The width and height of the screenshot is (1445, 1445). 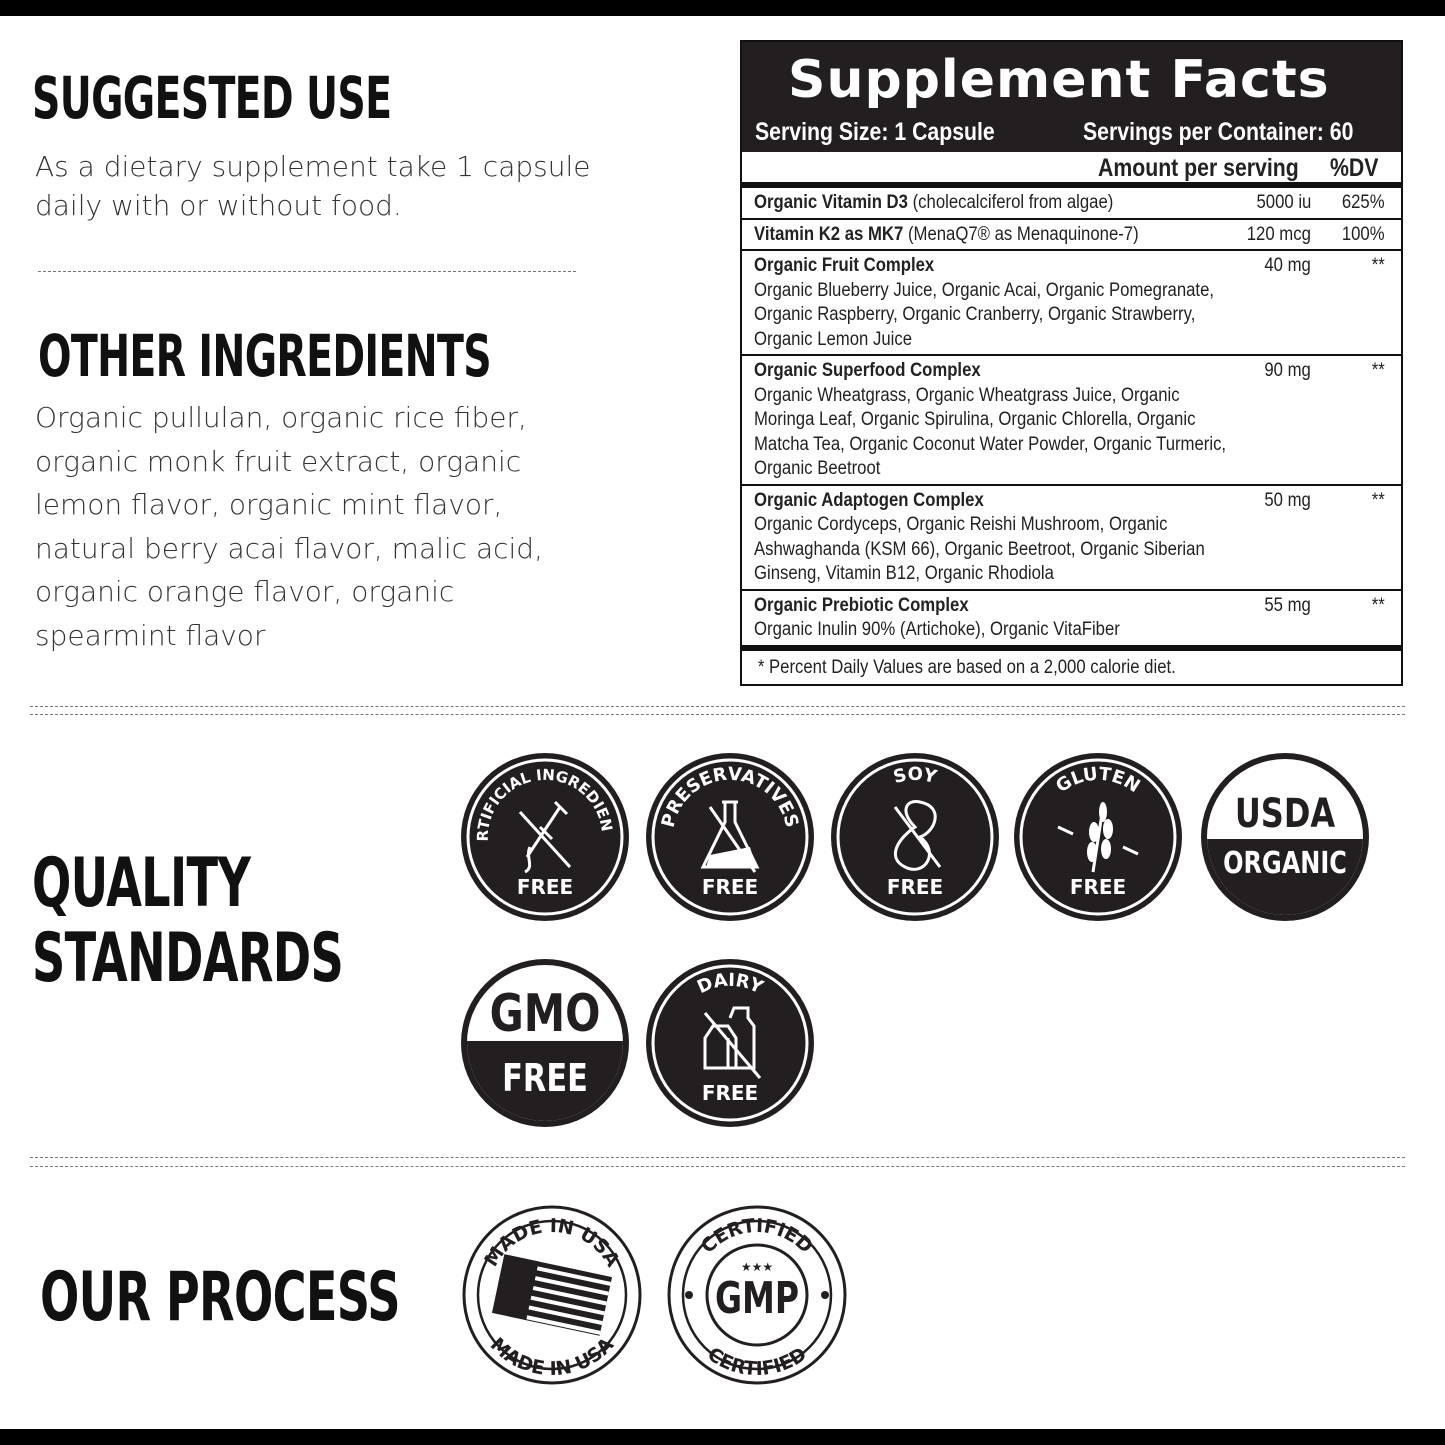 I want to click on ingredient-detail-line: Organic Lemon Juice, so click(x=833, y=339).